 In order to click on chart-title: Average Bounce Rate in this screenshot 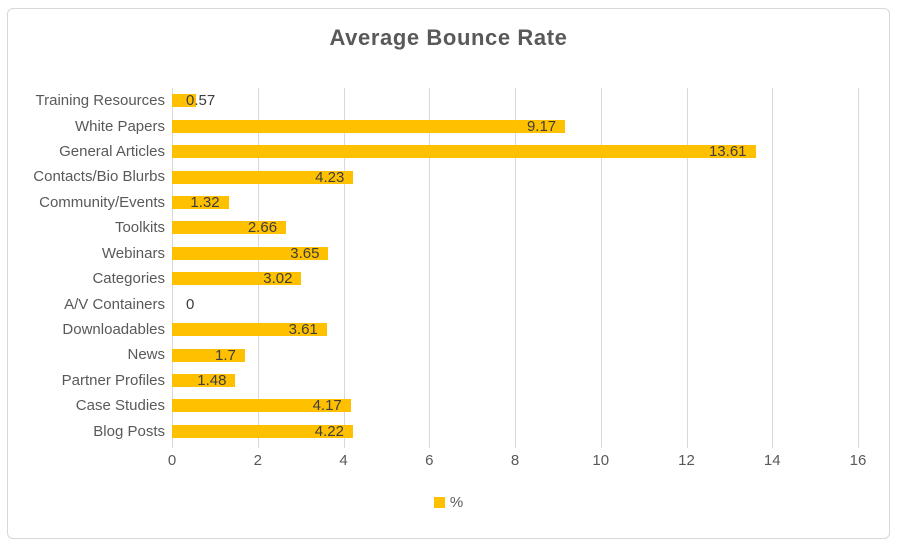, I will do `click(448, 37)`.